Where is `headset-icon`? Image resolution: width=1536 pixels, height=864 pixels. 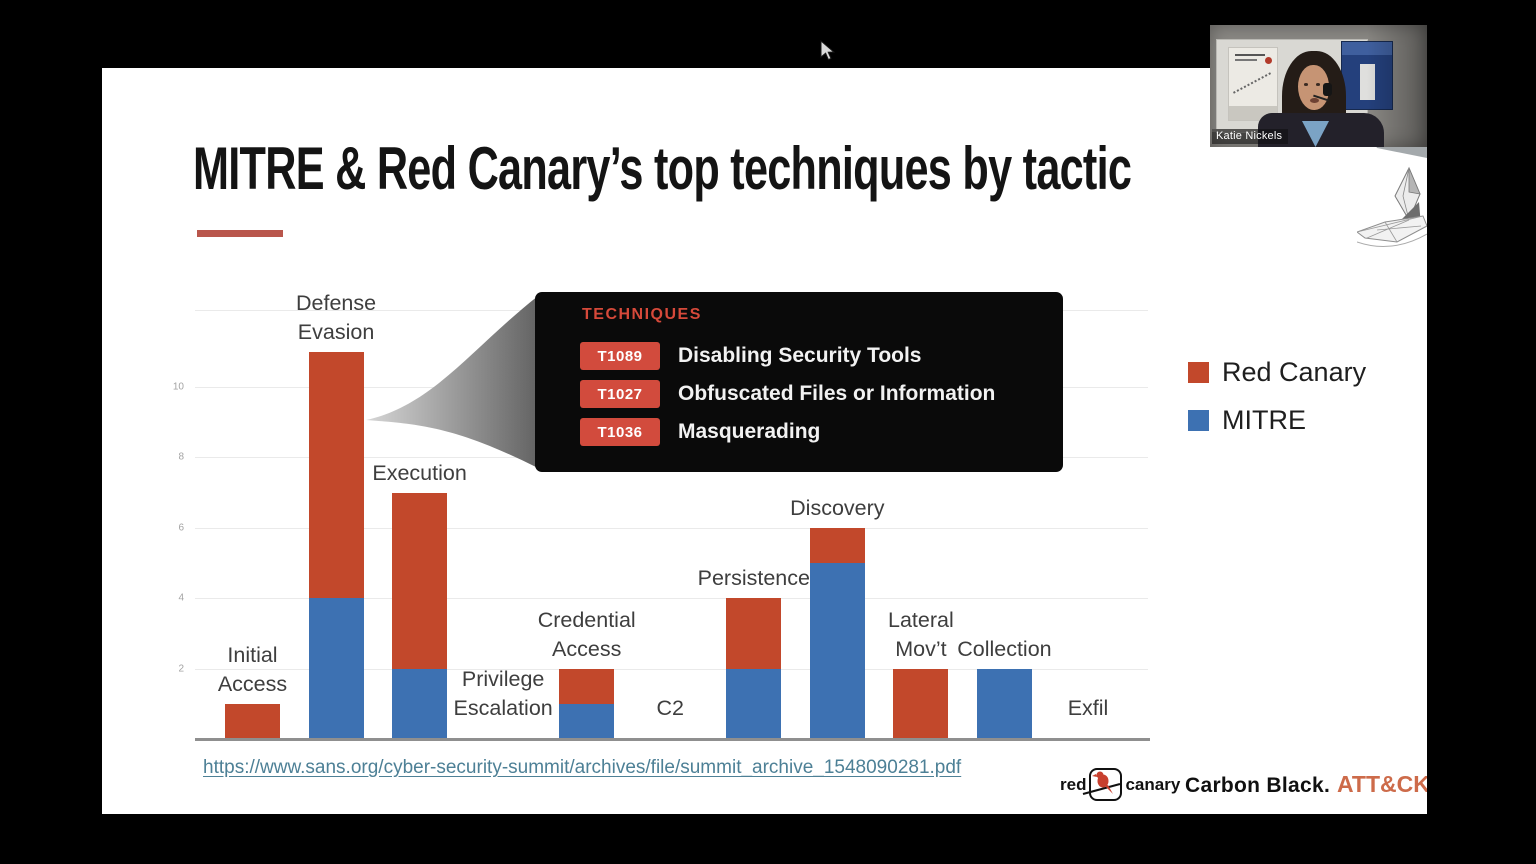 headset-icon is located at coordinates (1327, 89).